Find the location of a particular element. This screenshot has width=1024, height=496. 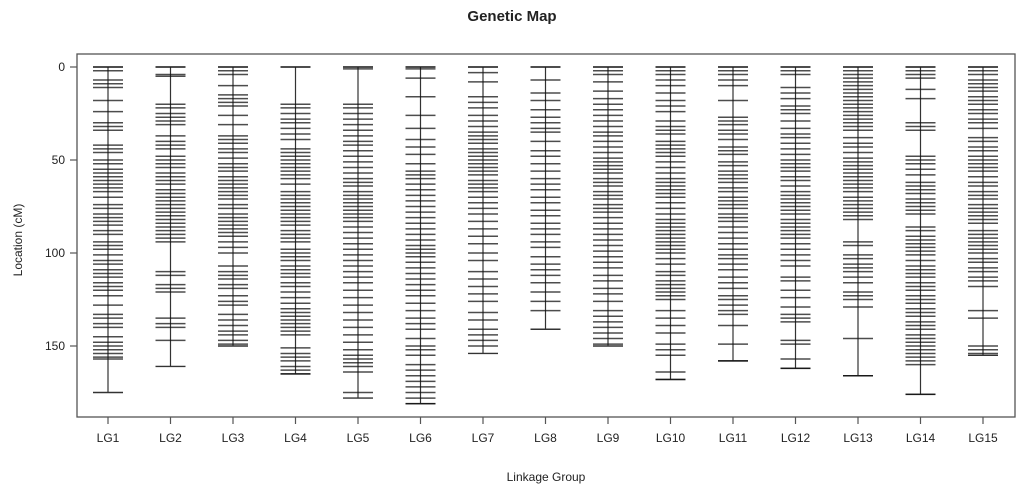

x-tick-label: LG8 is located at coordinates (545, 438).